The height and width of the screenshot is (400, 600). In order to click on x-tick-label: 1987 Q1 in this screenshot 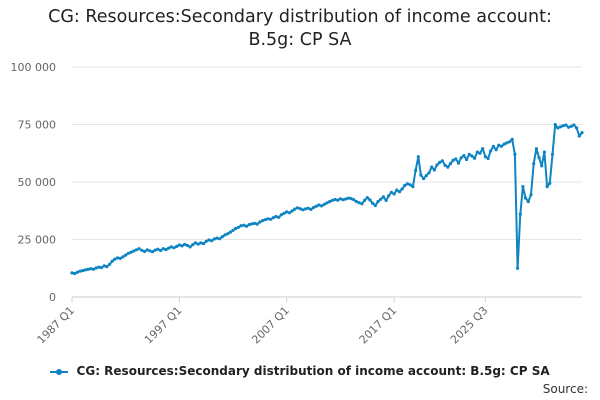, I will do `click(56, 325)`.